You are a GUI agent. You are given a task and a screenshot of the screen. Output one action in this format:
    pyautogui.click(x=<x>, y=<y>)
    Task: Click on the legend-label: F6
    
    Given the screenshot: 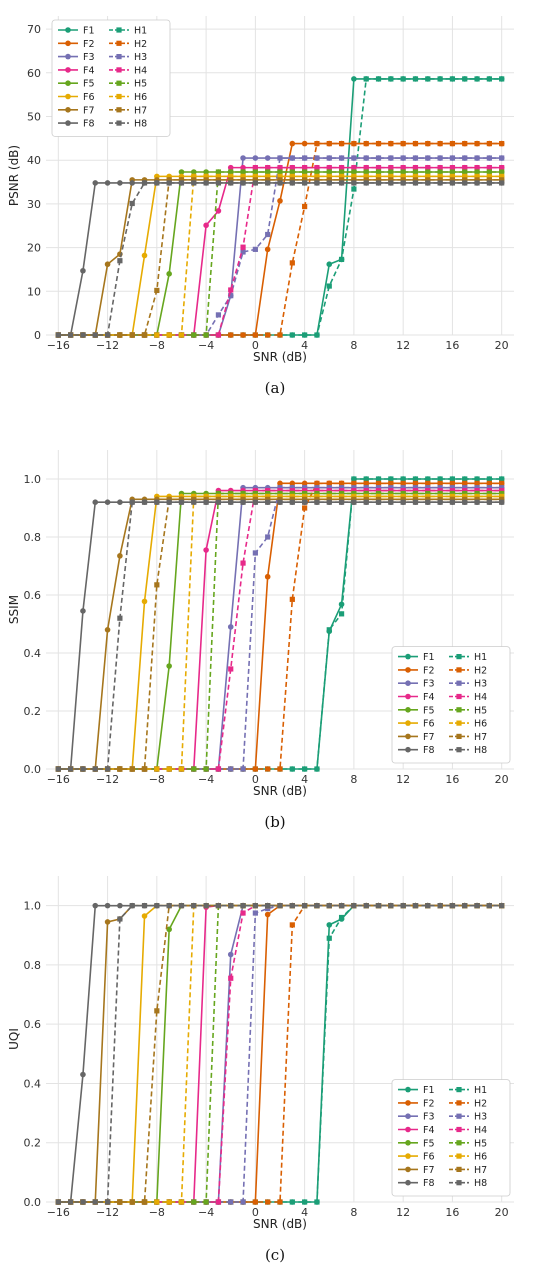 What is the action you would take?
    pyautogui.click(x=89, y=97)
    